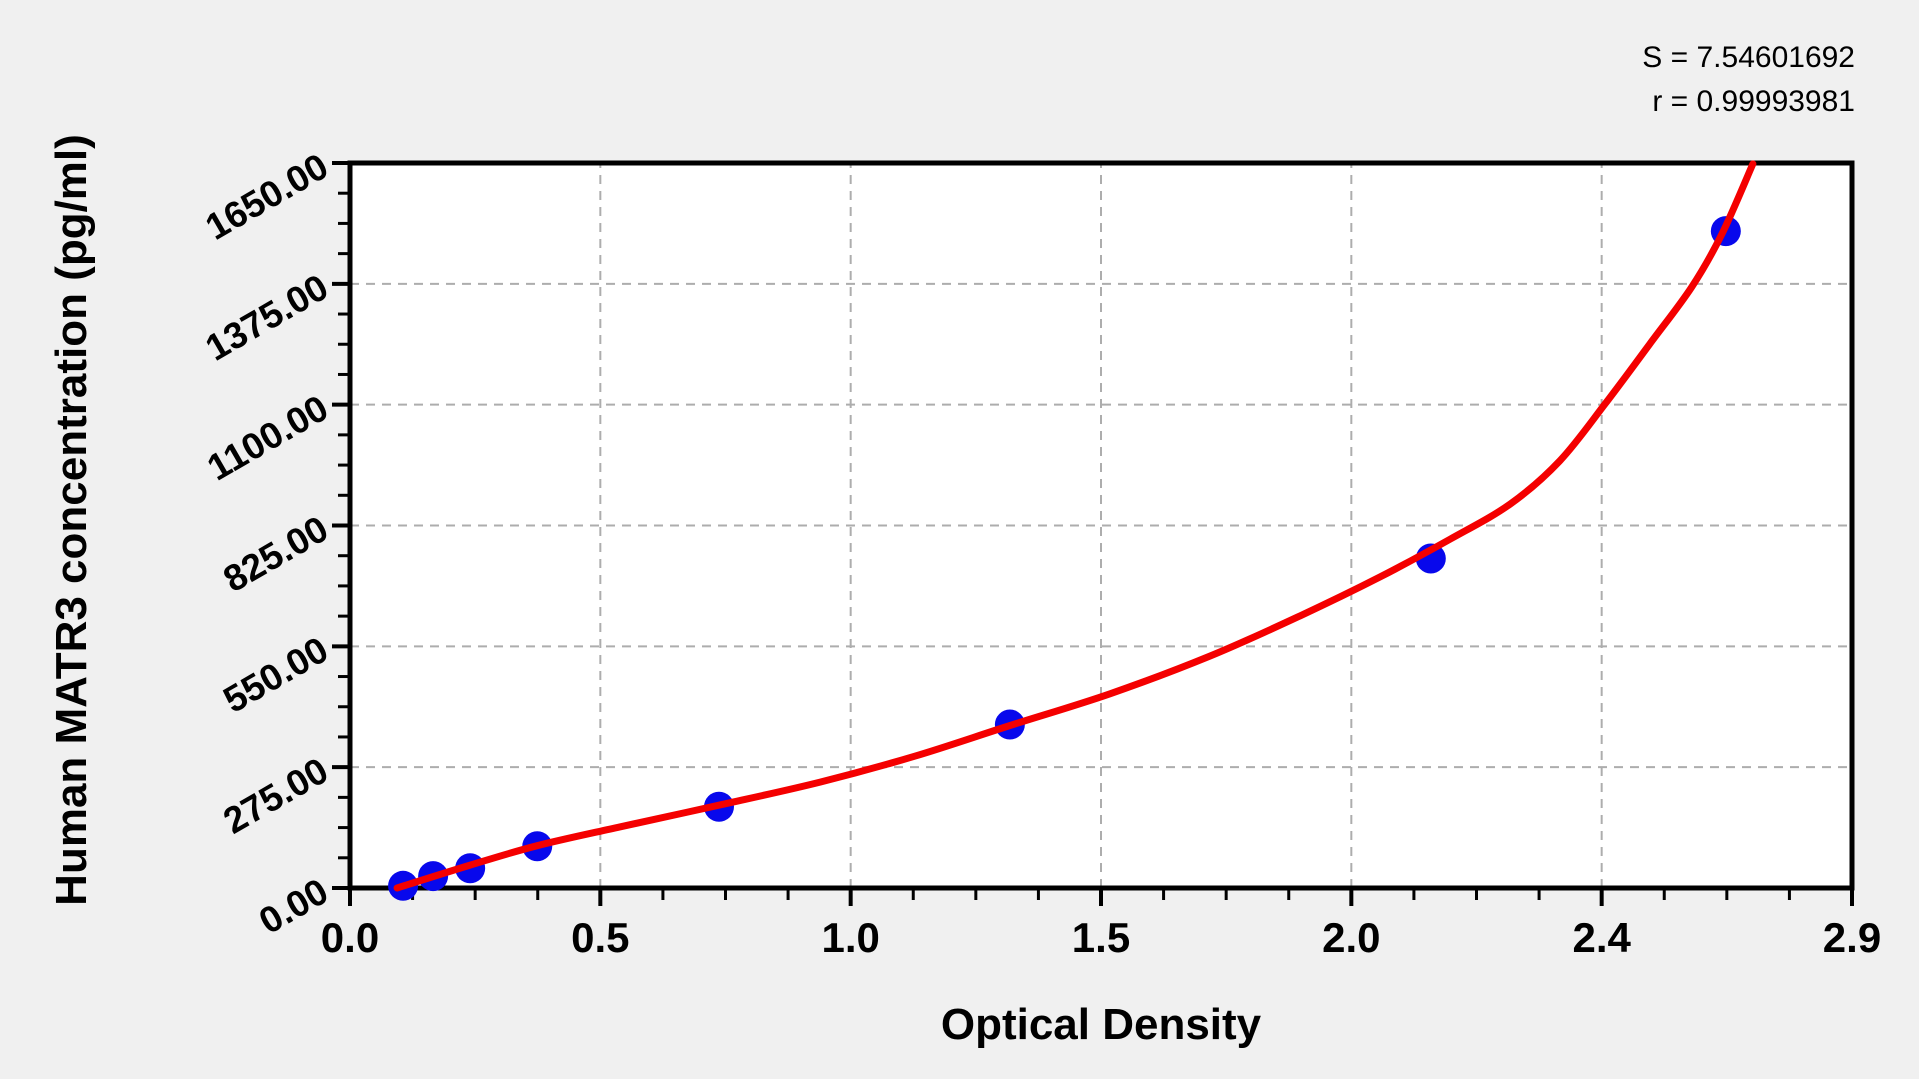 The width and height of the screenshot is (1919, 1079). What do you see at coordinates (1101, 937) in the screenshot?
I see `x-tick-label: 1.5` at bounding box center [1101, 937].